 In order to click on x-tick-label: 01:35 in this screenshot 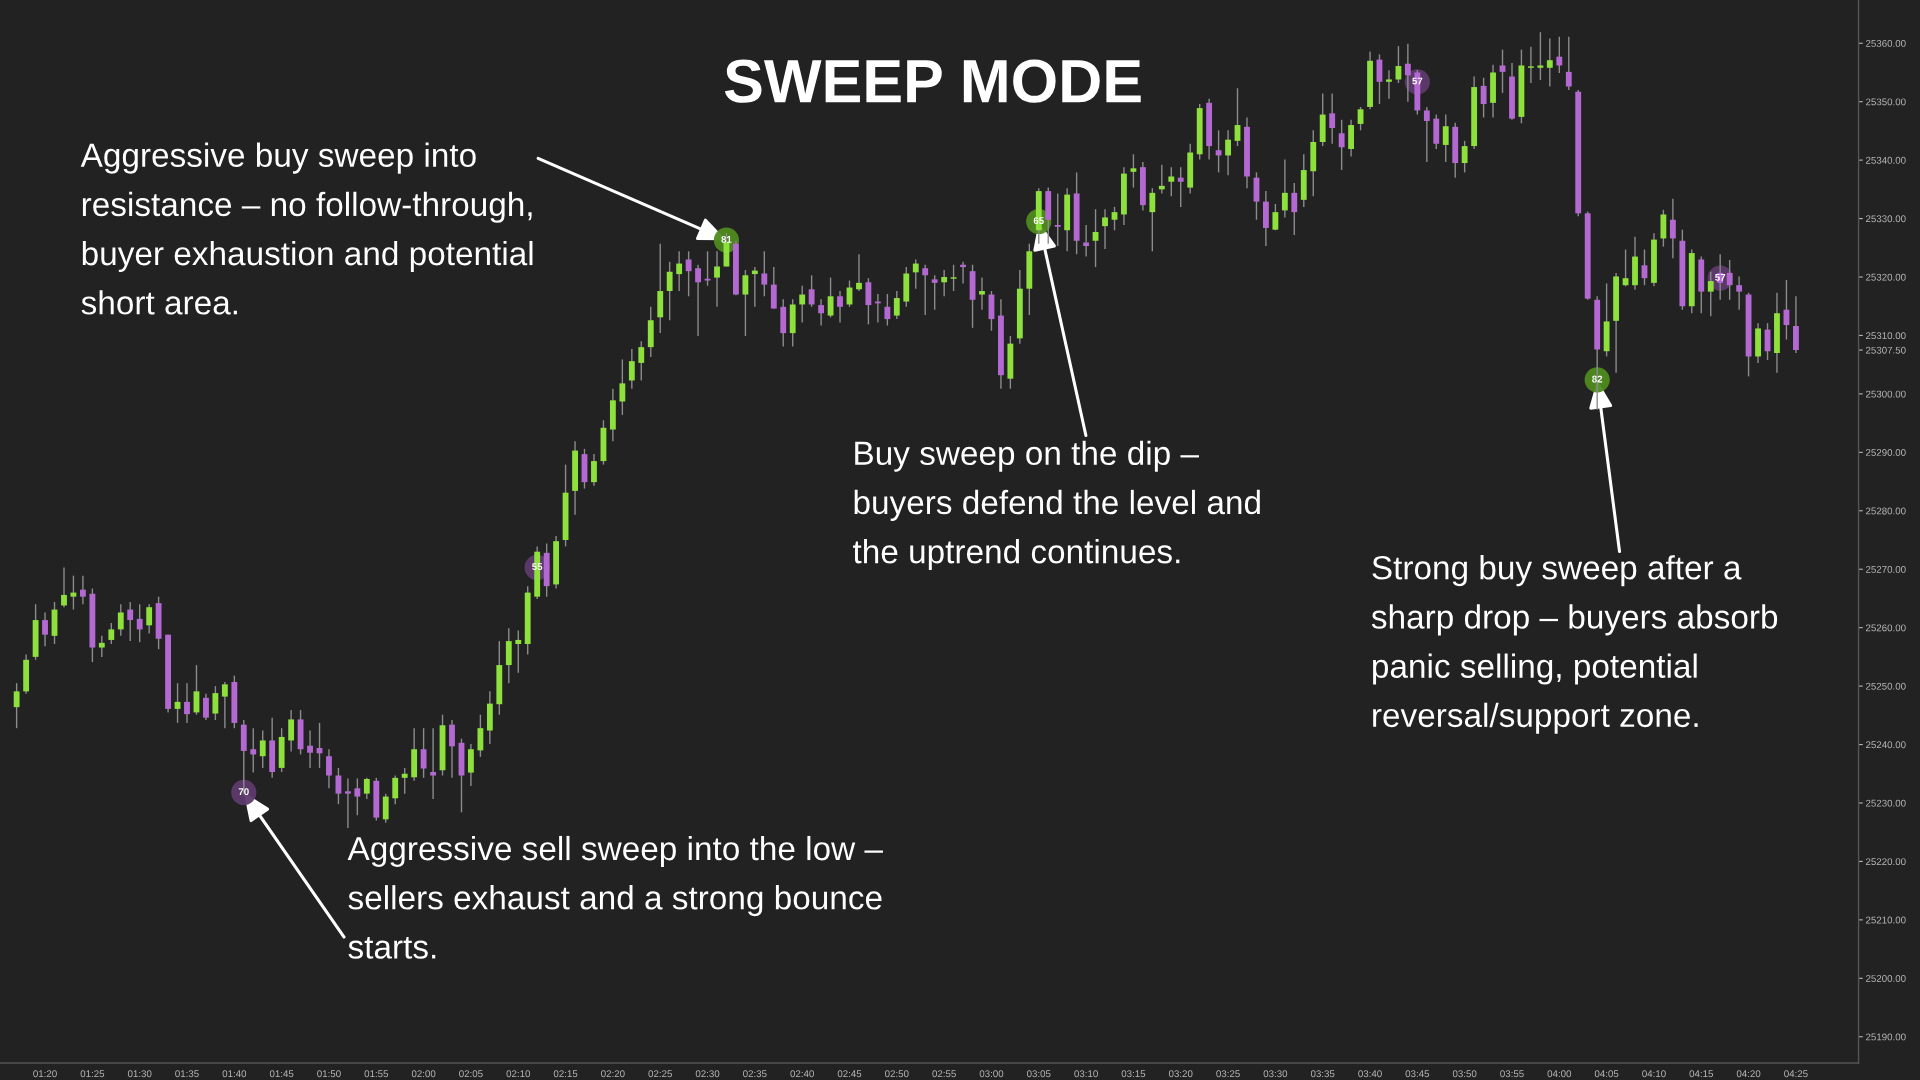, I will do `click(187, 1074)`.